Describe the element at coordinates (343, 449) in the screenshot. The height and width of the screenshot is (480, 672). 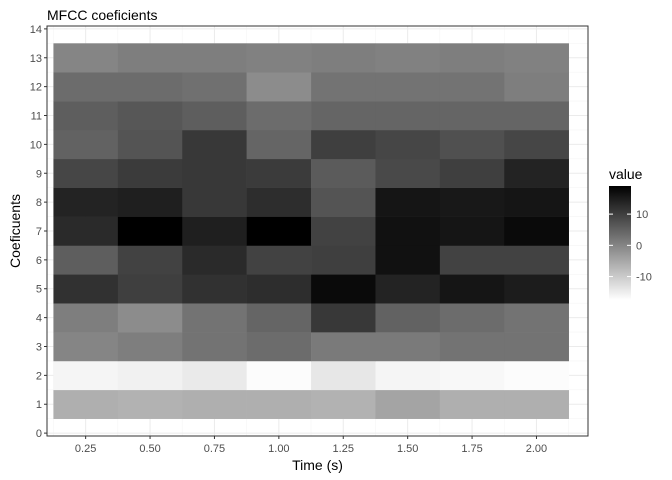
I see `x-tick-label: 1.25` at that location.